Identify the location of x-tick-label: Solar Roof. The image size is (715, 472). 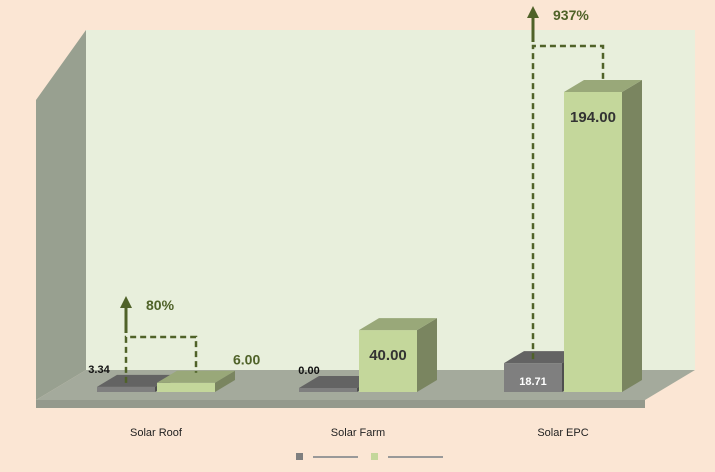
(156, 433).